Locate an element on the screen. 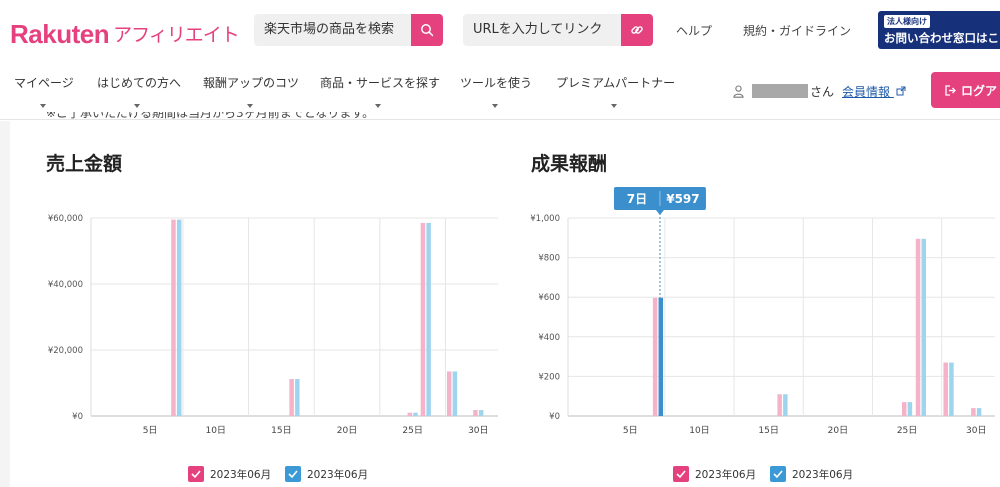  y-tick-label: ¥1,000 is located at coordinates (545, 219).